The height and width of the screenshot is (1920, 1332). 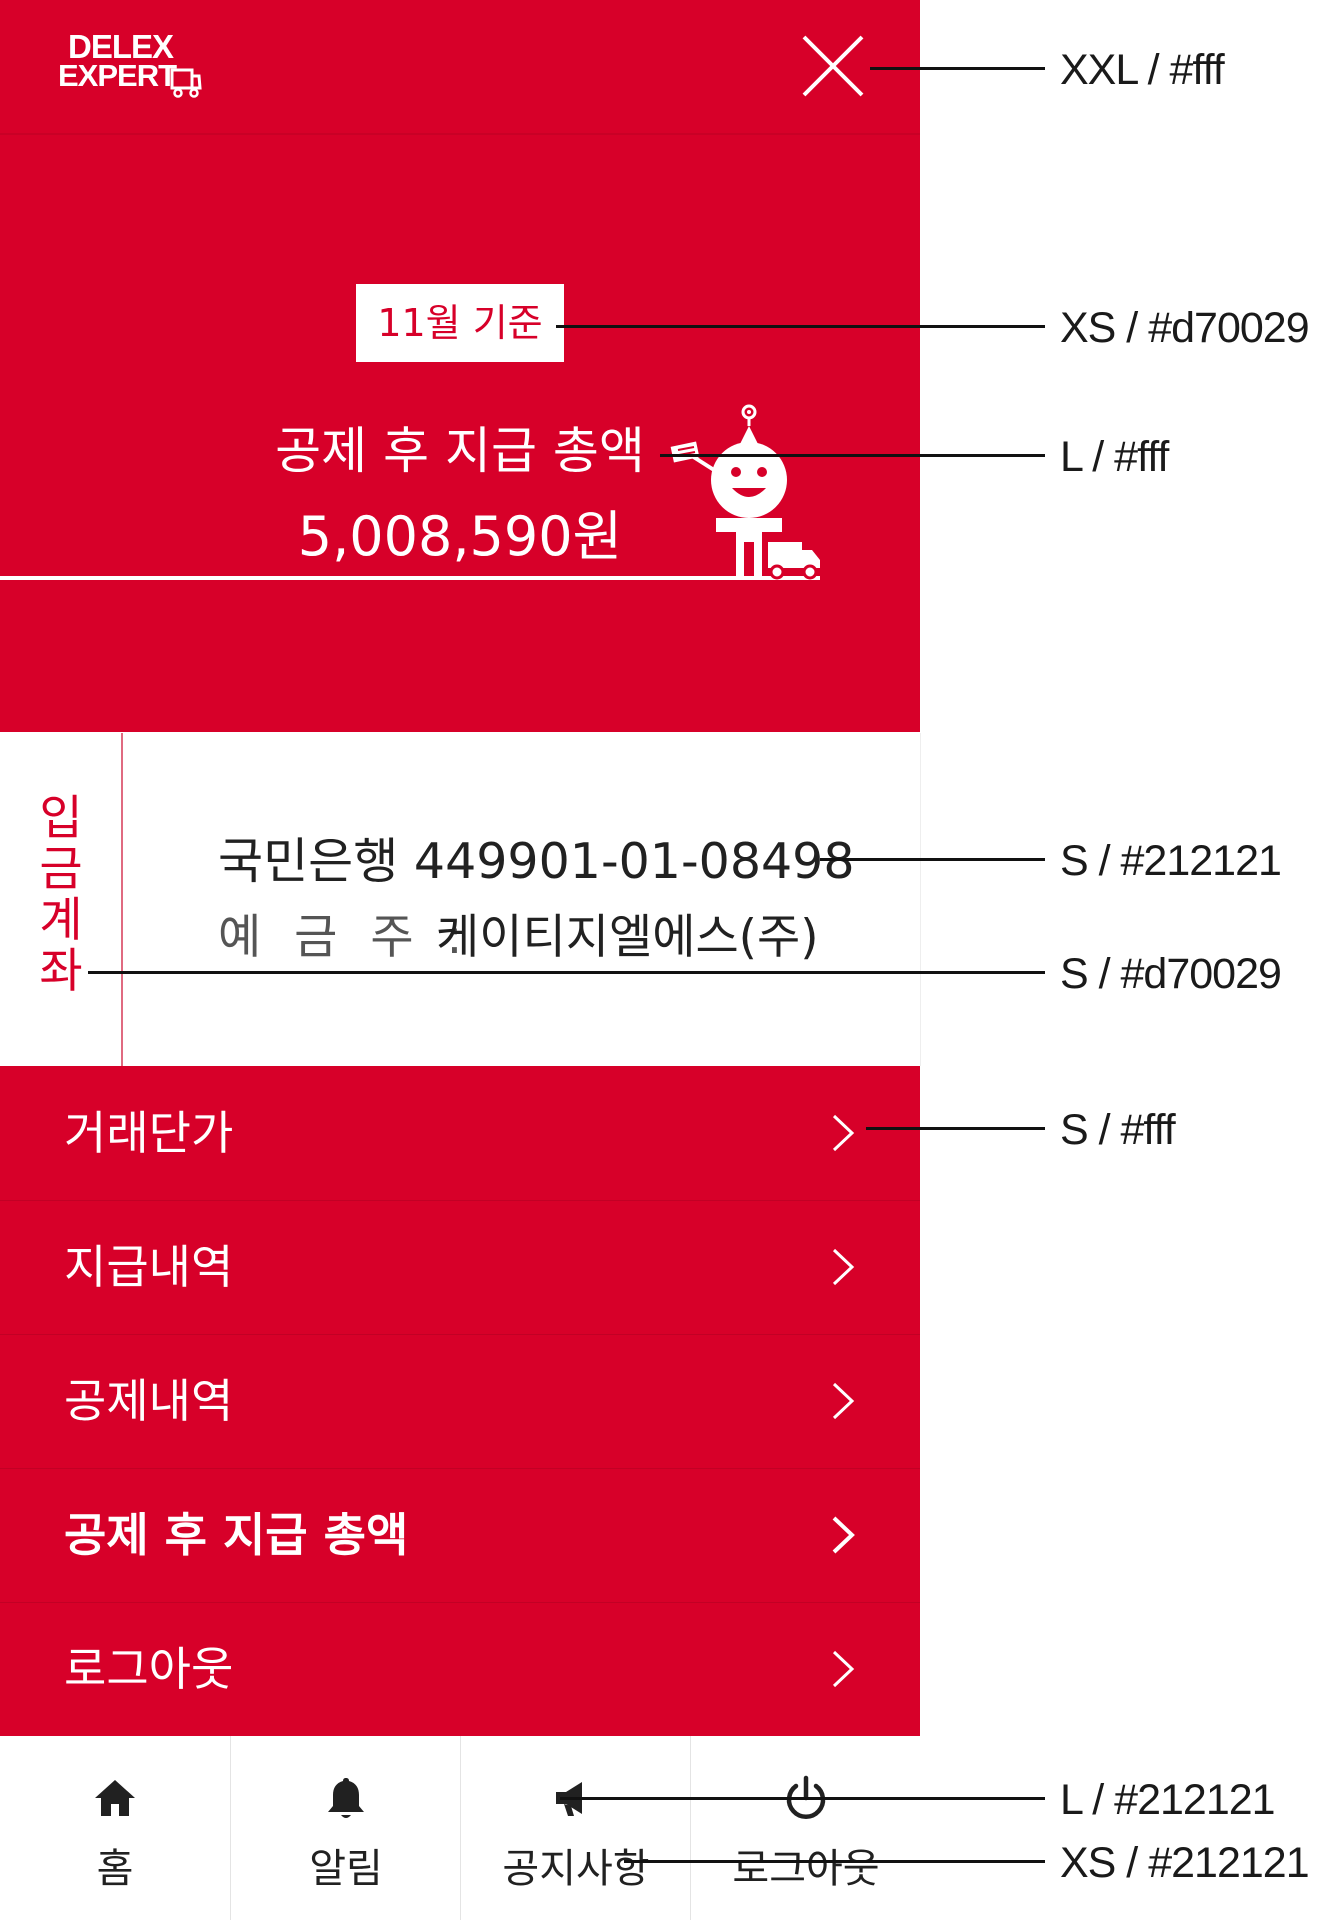 I want to click on account-owner-label: 예 금 주 :, so click(x=340, y=937).